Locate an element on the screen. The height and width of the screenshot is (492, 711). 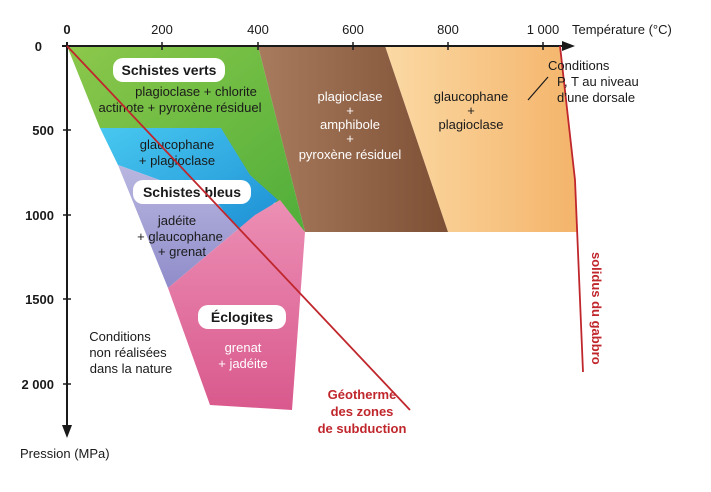
orange-zone-line: + is located at coordinates (471, 110).